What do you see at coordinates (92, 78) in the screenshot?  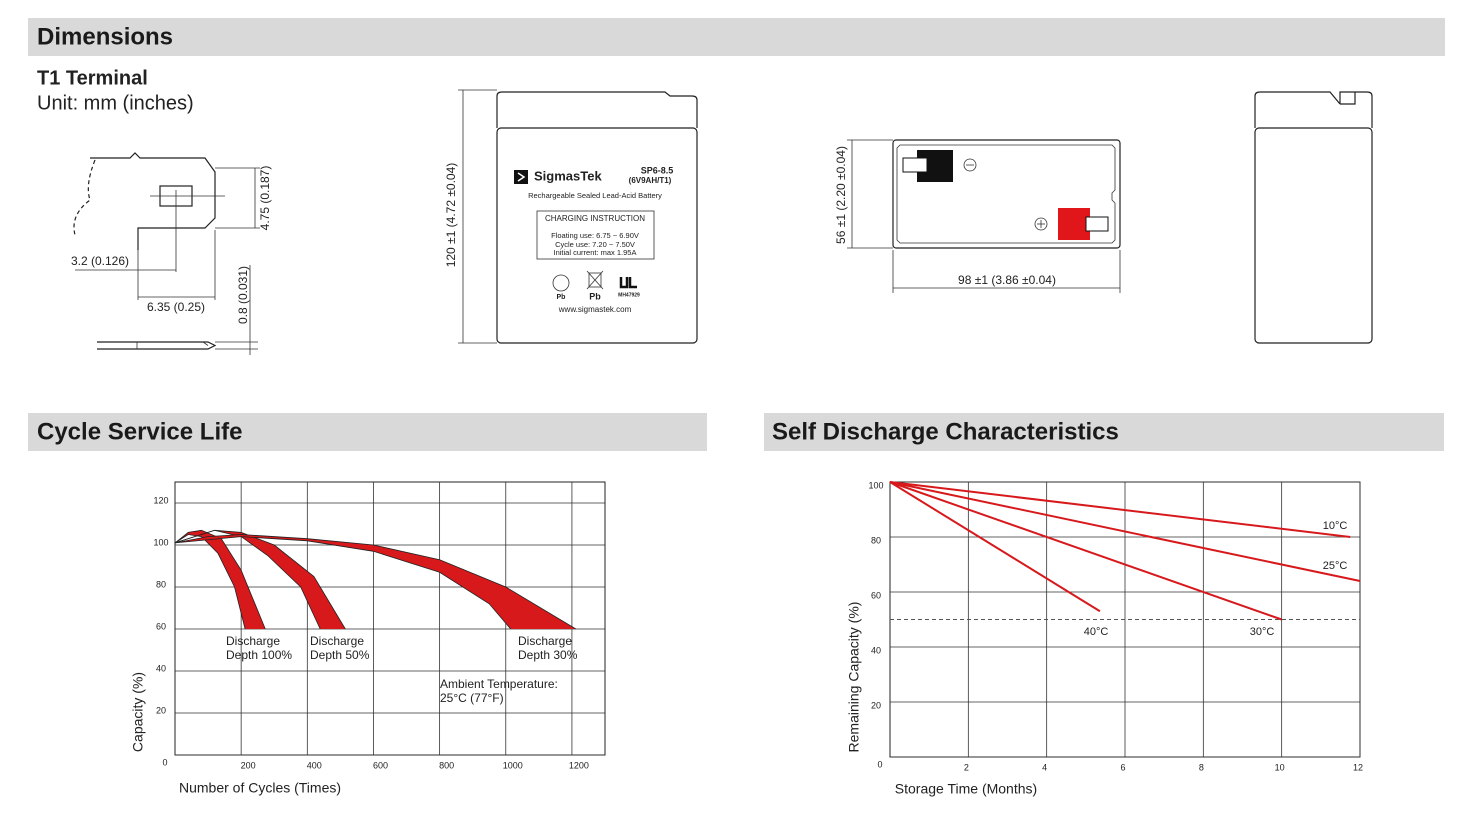 I see `terminal-title: T1 Terminal` at bounding box center [92, 78].